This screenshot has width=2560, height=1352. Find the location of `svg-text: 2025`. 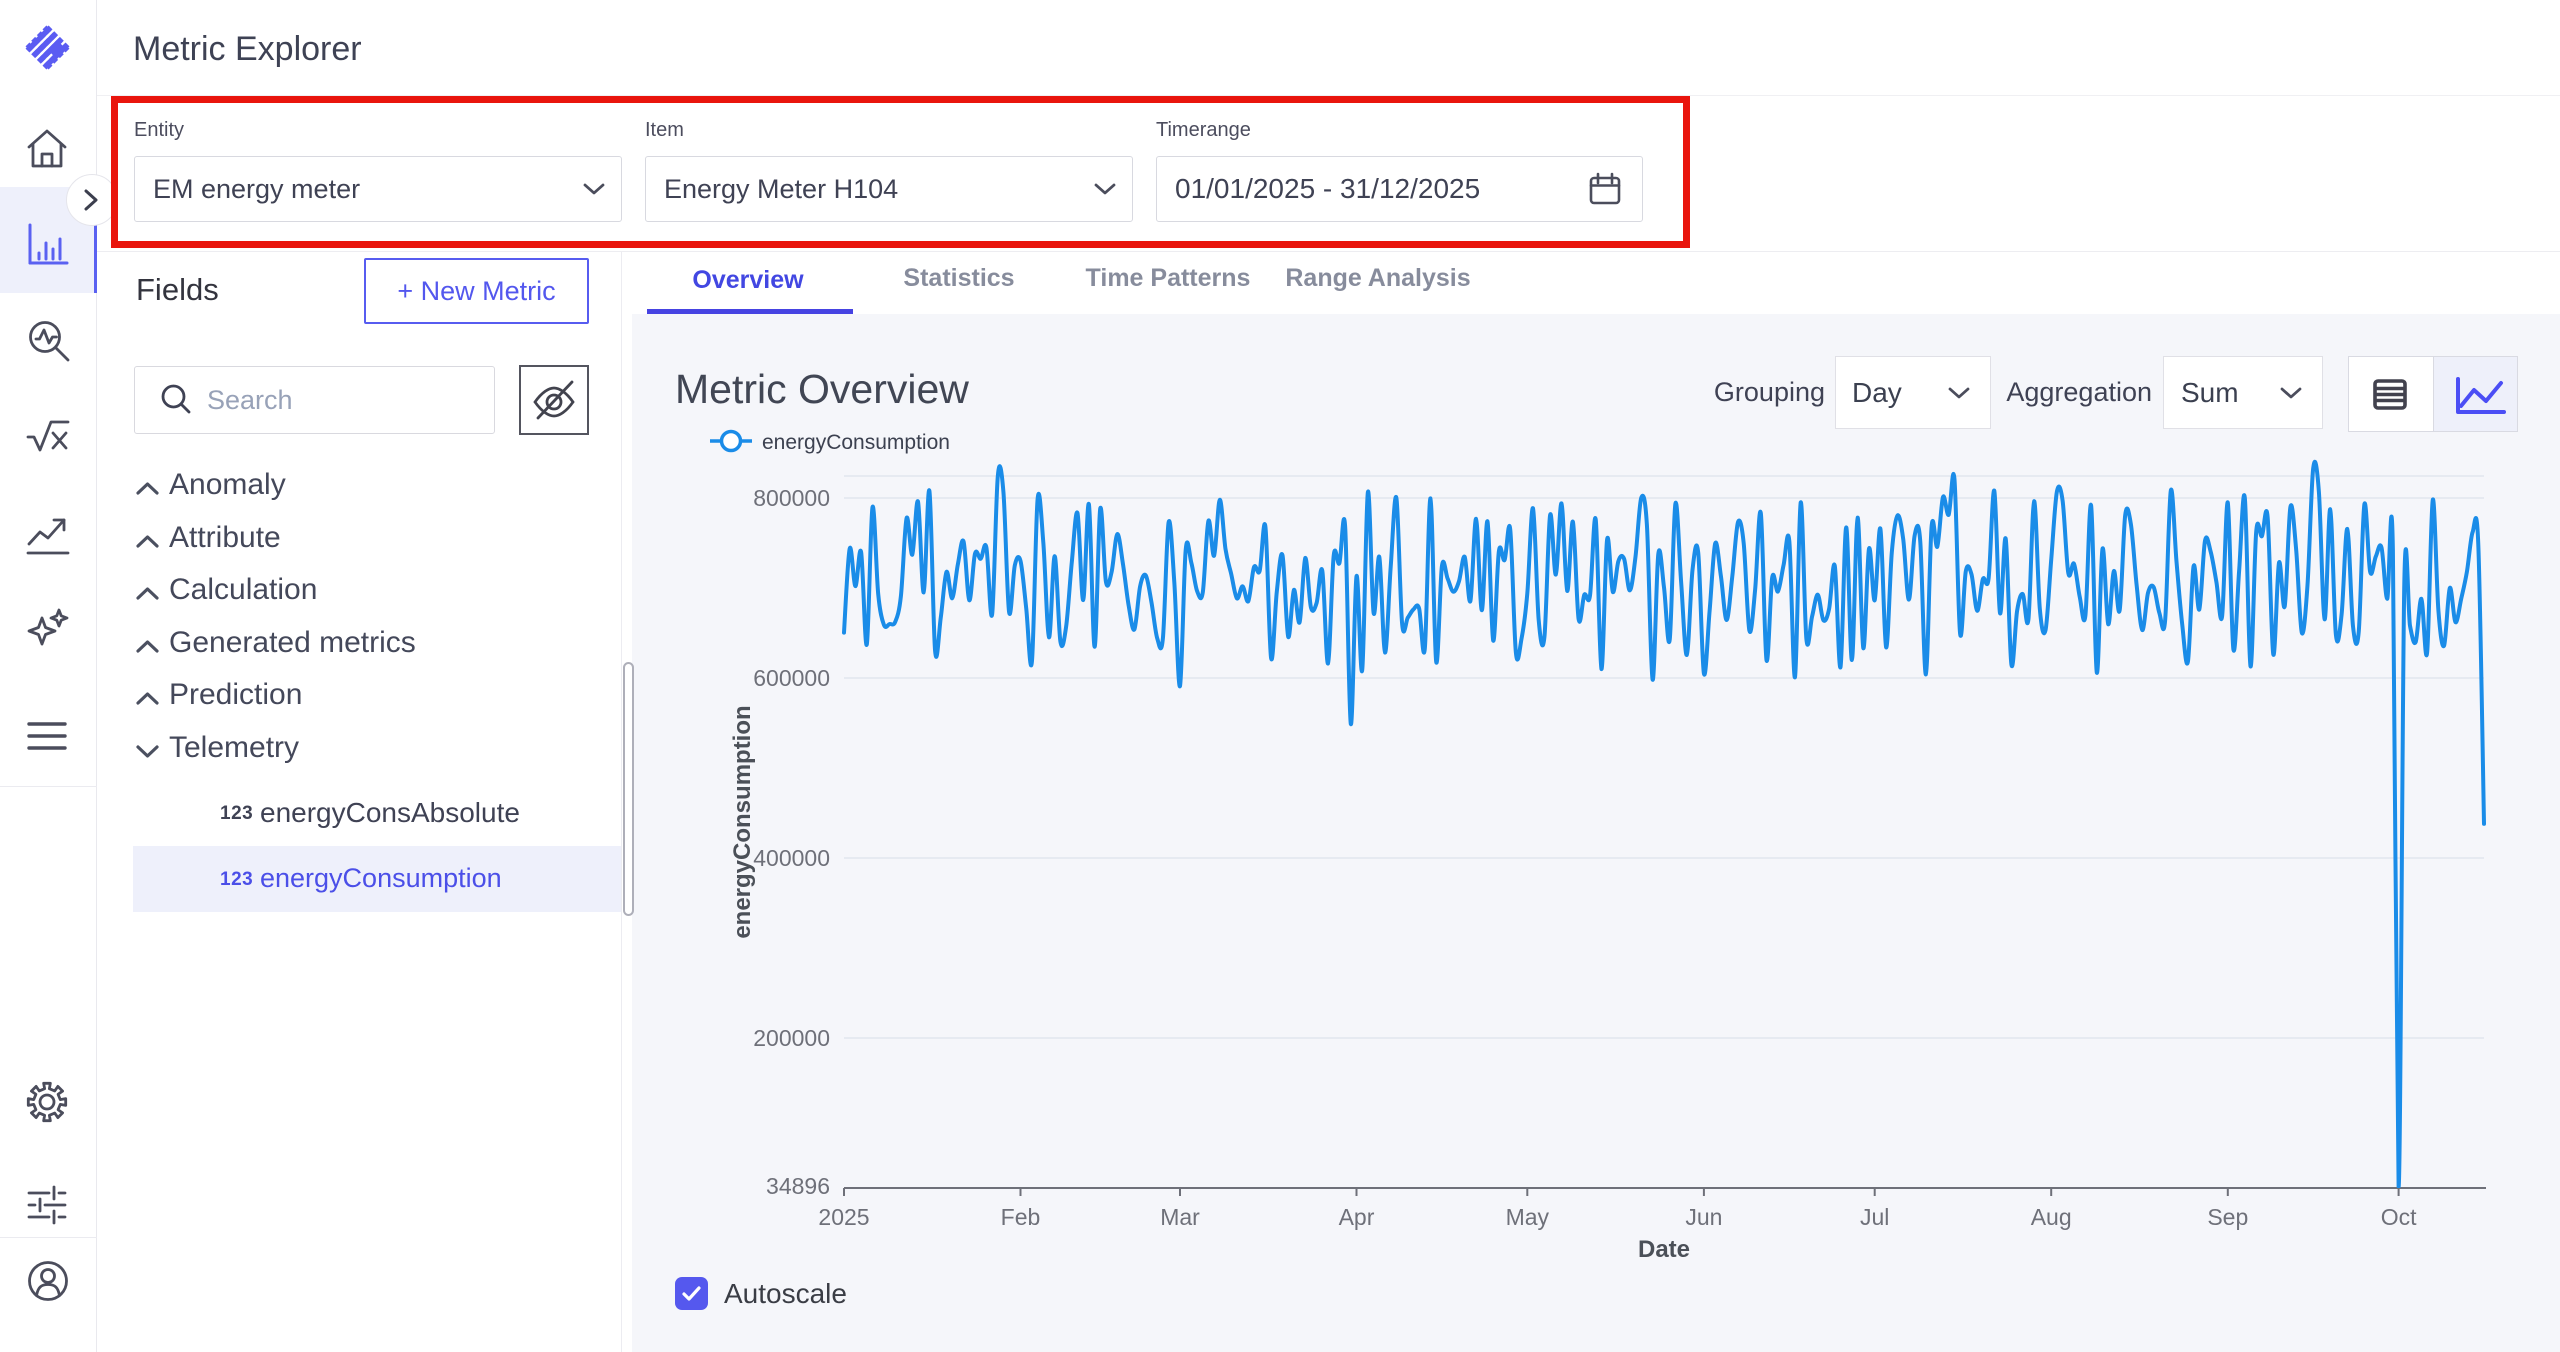

svg-text: 2025 is located at coordinates (843, 1217).